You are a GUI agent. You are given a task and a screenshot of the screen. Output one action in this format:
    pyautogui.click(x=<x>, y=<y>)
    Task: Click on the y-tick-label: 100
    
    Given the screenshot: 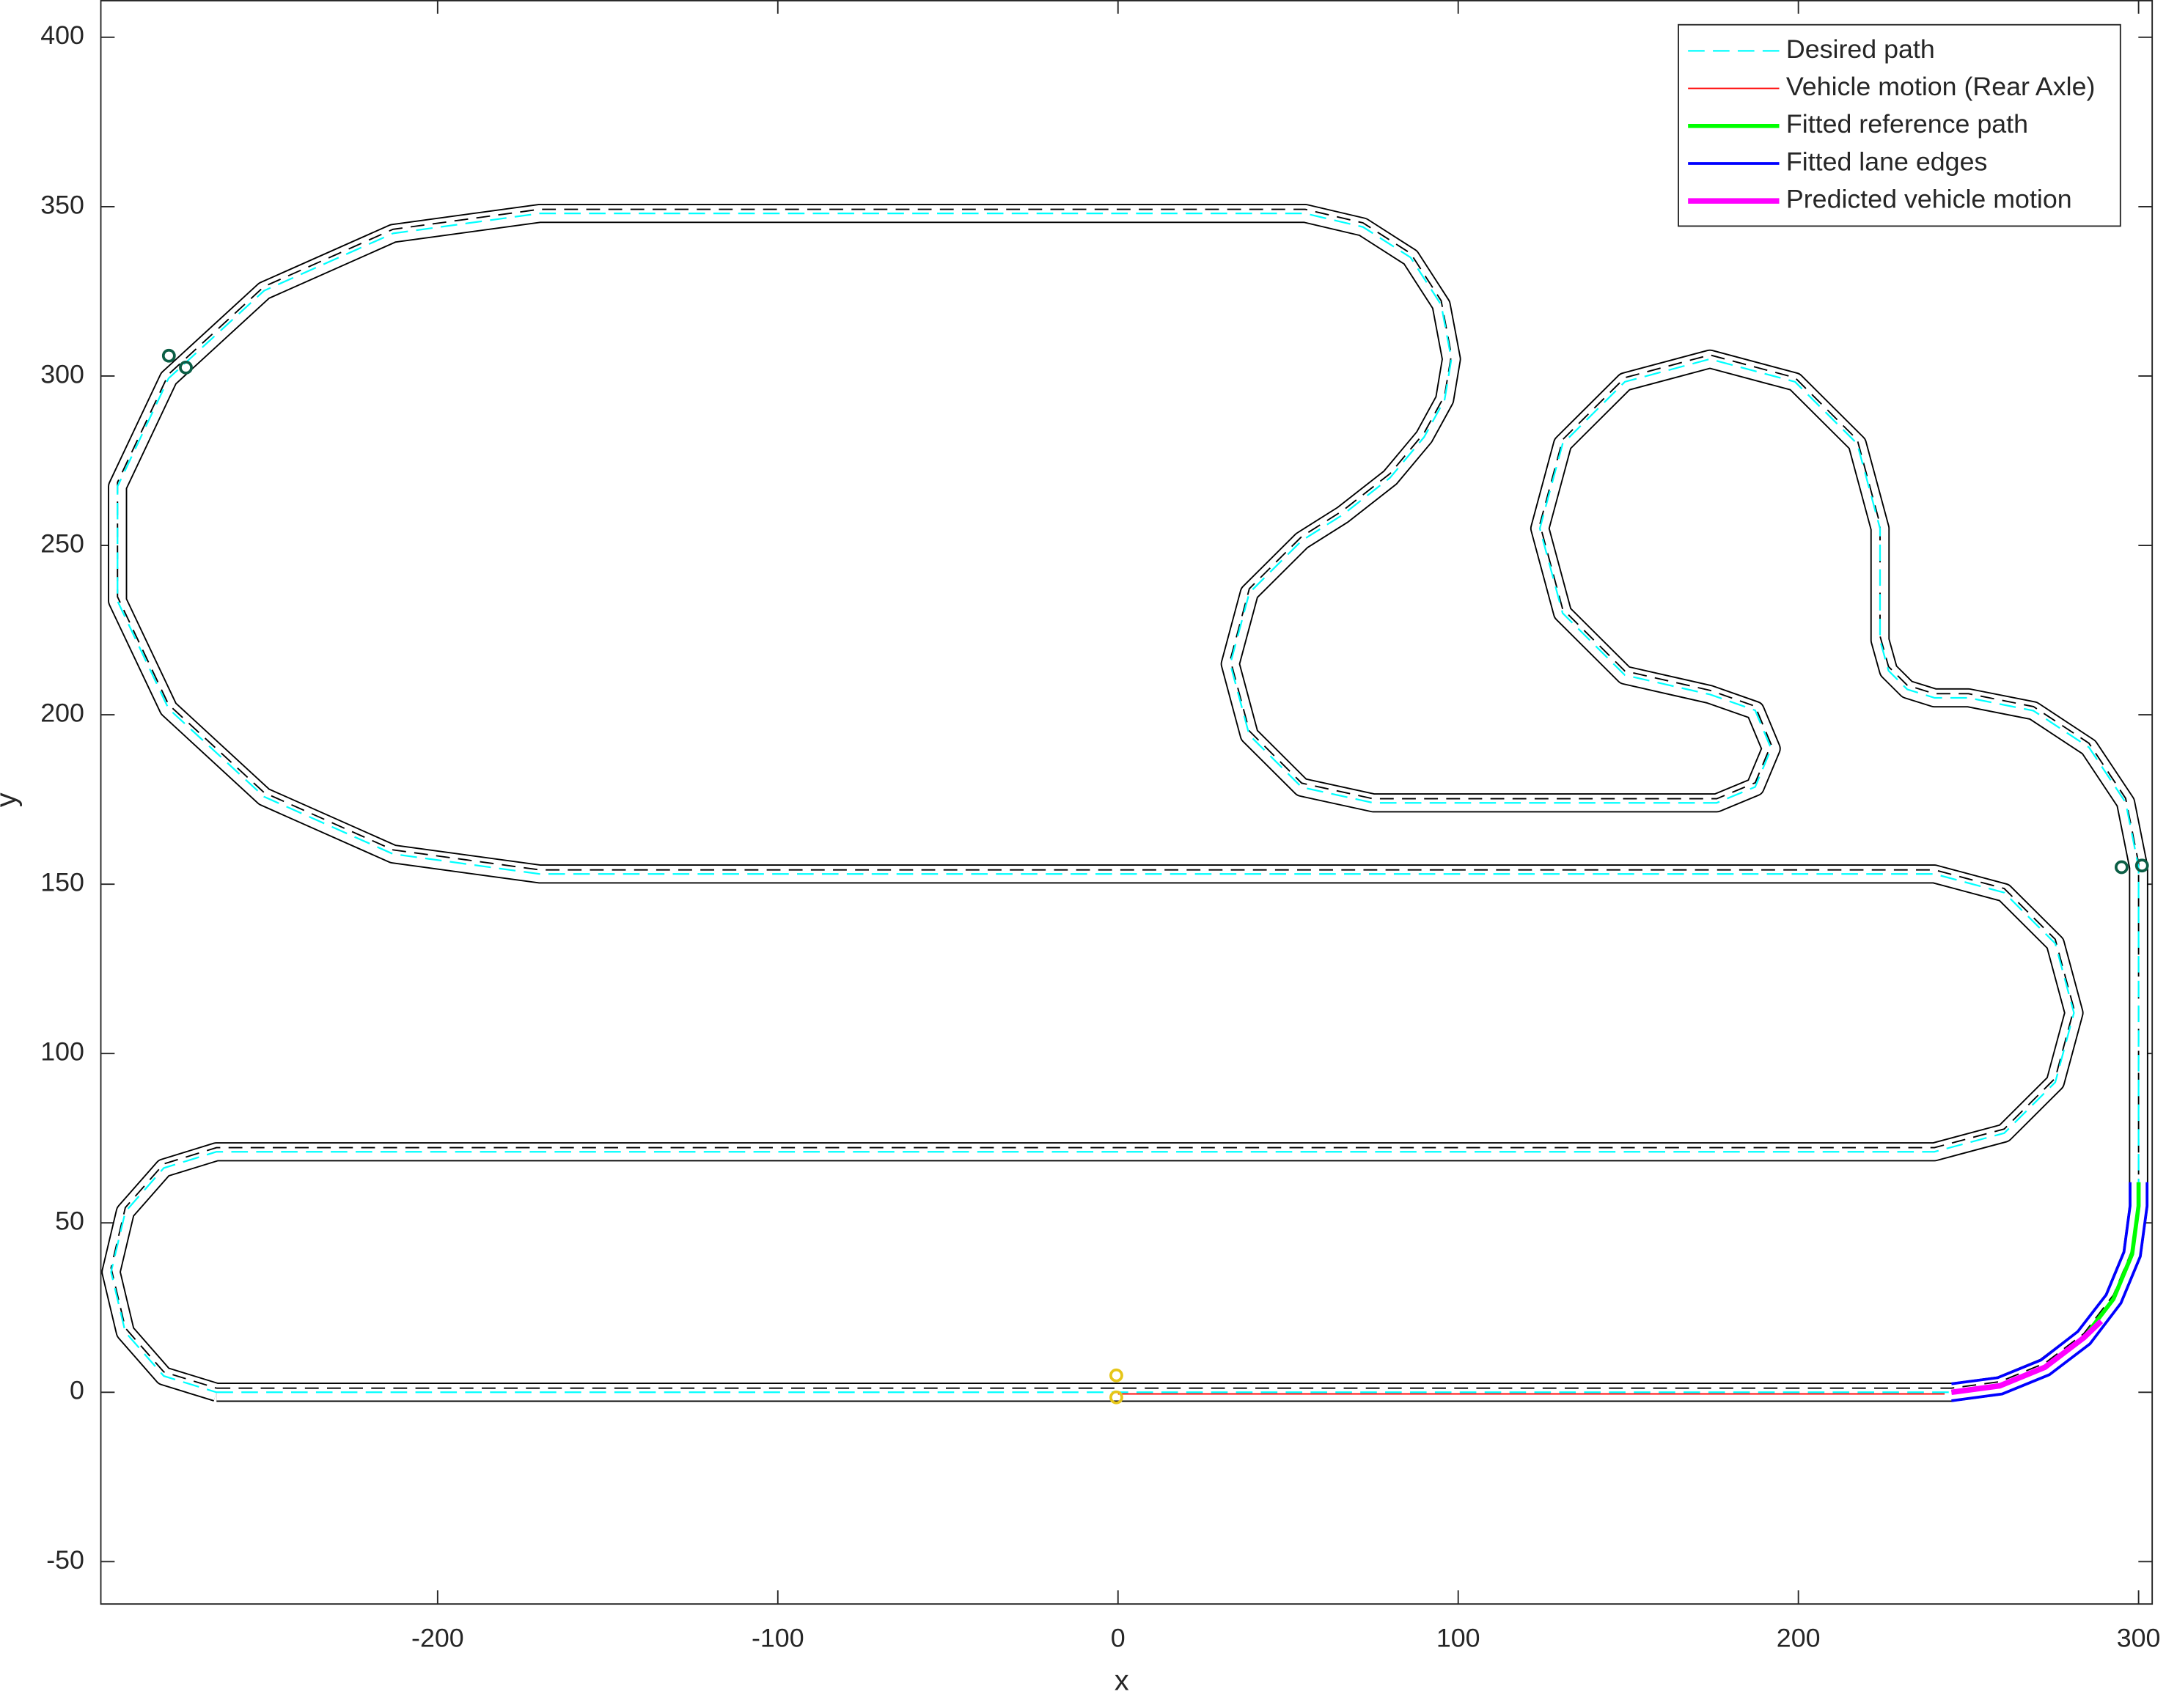 What is the action you would take?
    pyautogui.click(x=62, y=1052)
    